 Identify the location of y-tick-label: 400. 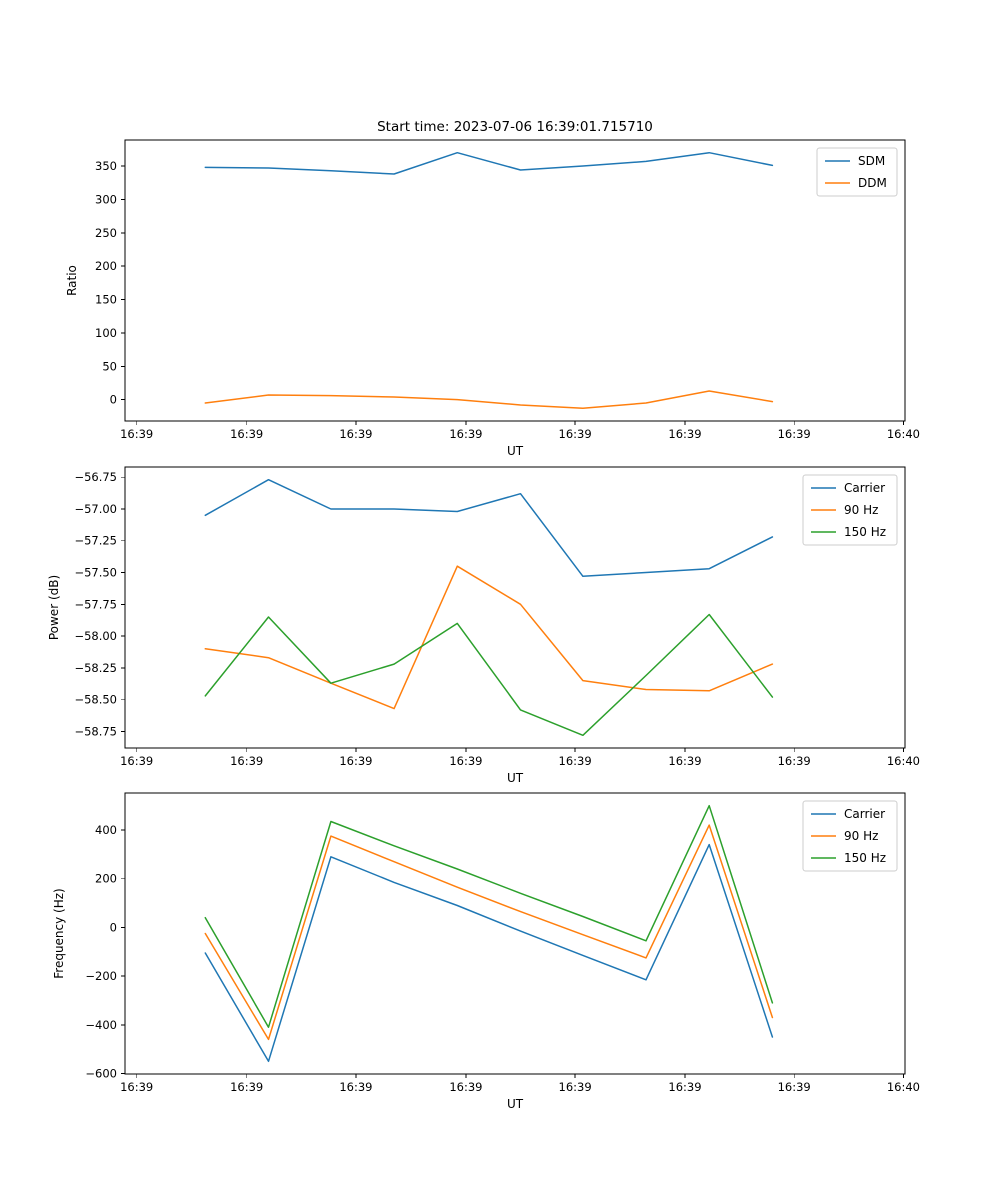
(106, 830).